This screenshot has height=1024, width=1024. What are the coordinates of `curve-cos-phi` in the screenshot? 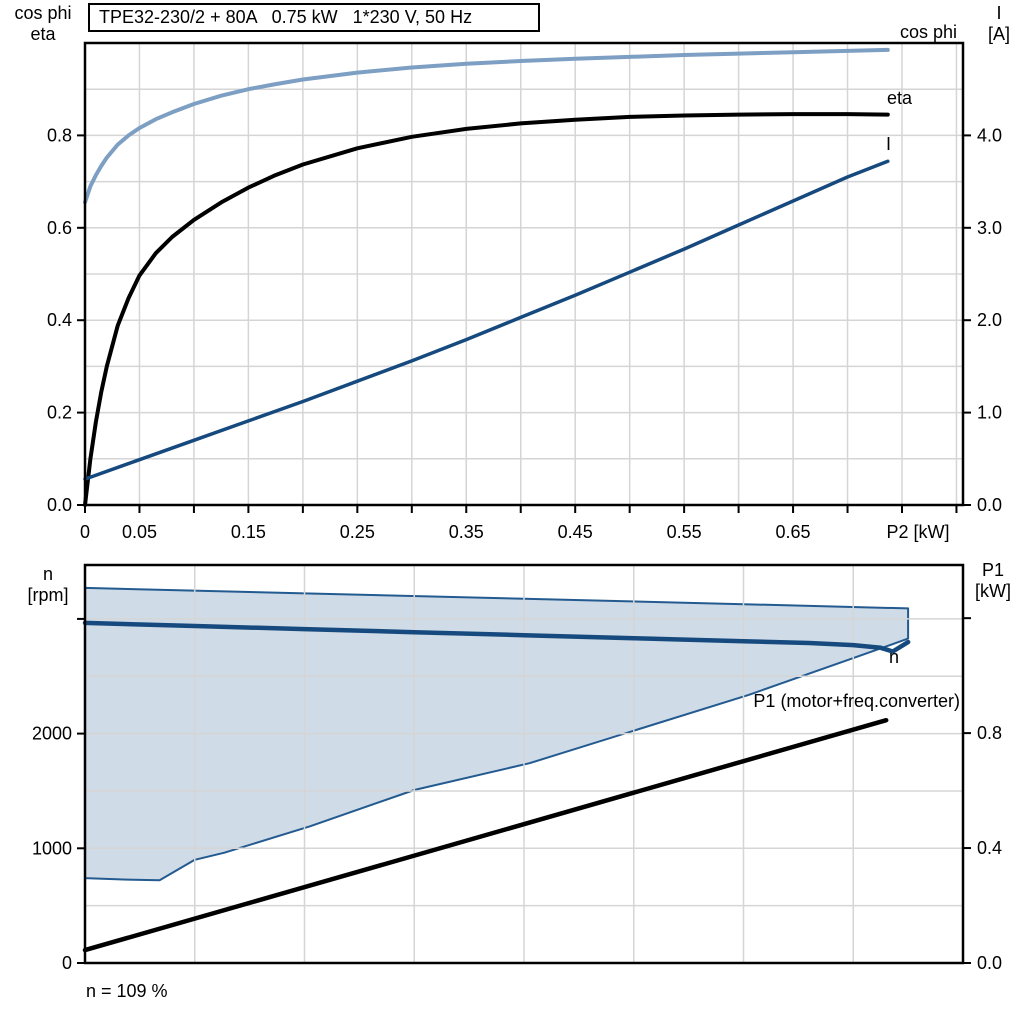 It's located at (486, 126).